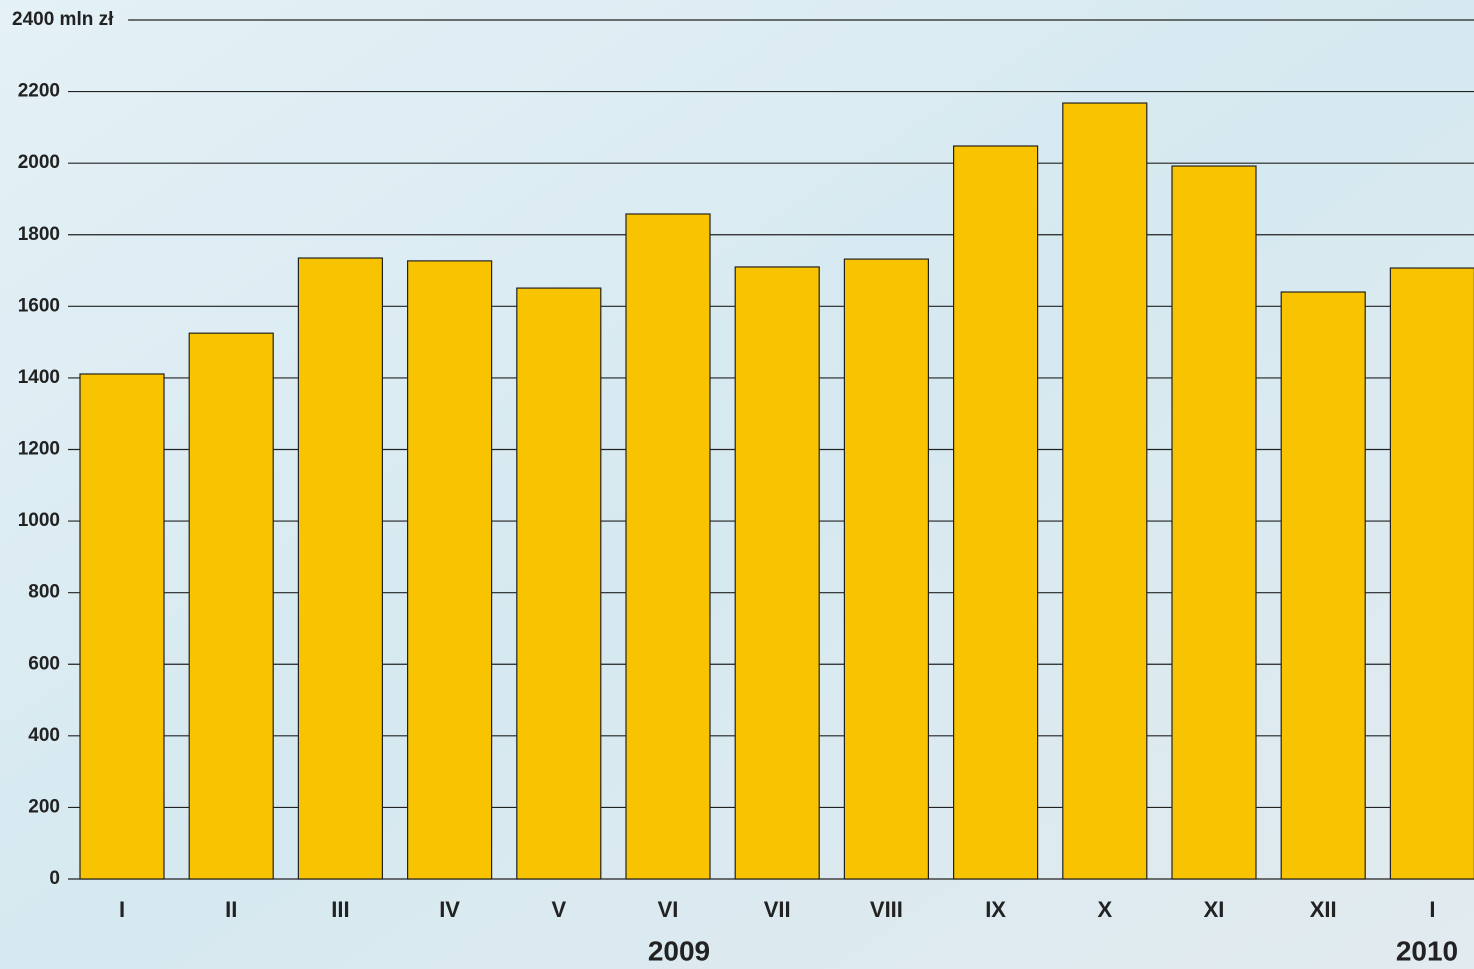 This screenshot has height=969, width=1474. Describe the element at coordinates (39, 305) in the screenshot. I see `y-tick-label: 1600` at that location.